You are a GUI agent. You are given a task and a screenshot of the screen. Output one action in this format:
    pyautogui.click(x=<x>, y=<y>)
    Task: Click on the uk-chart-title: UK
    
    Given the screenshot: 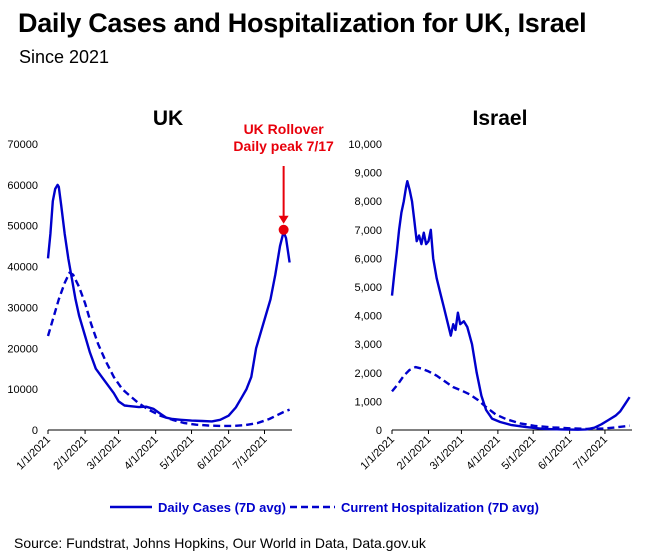 What is the action you would take?
    pyautogui.click(x=168, y=118)
    